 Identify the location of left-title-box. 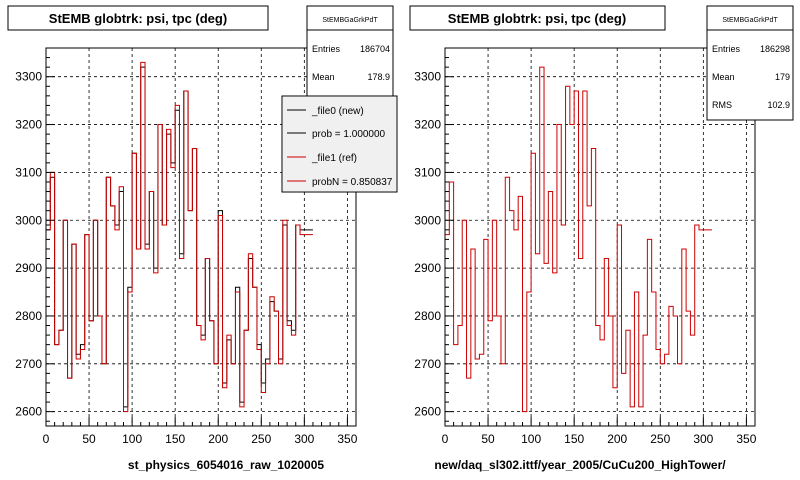
(138, 18).